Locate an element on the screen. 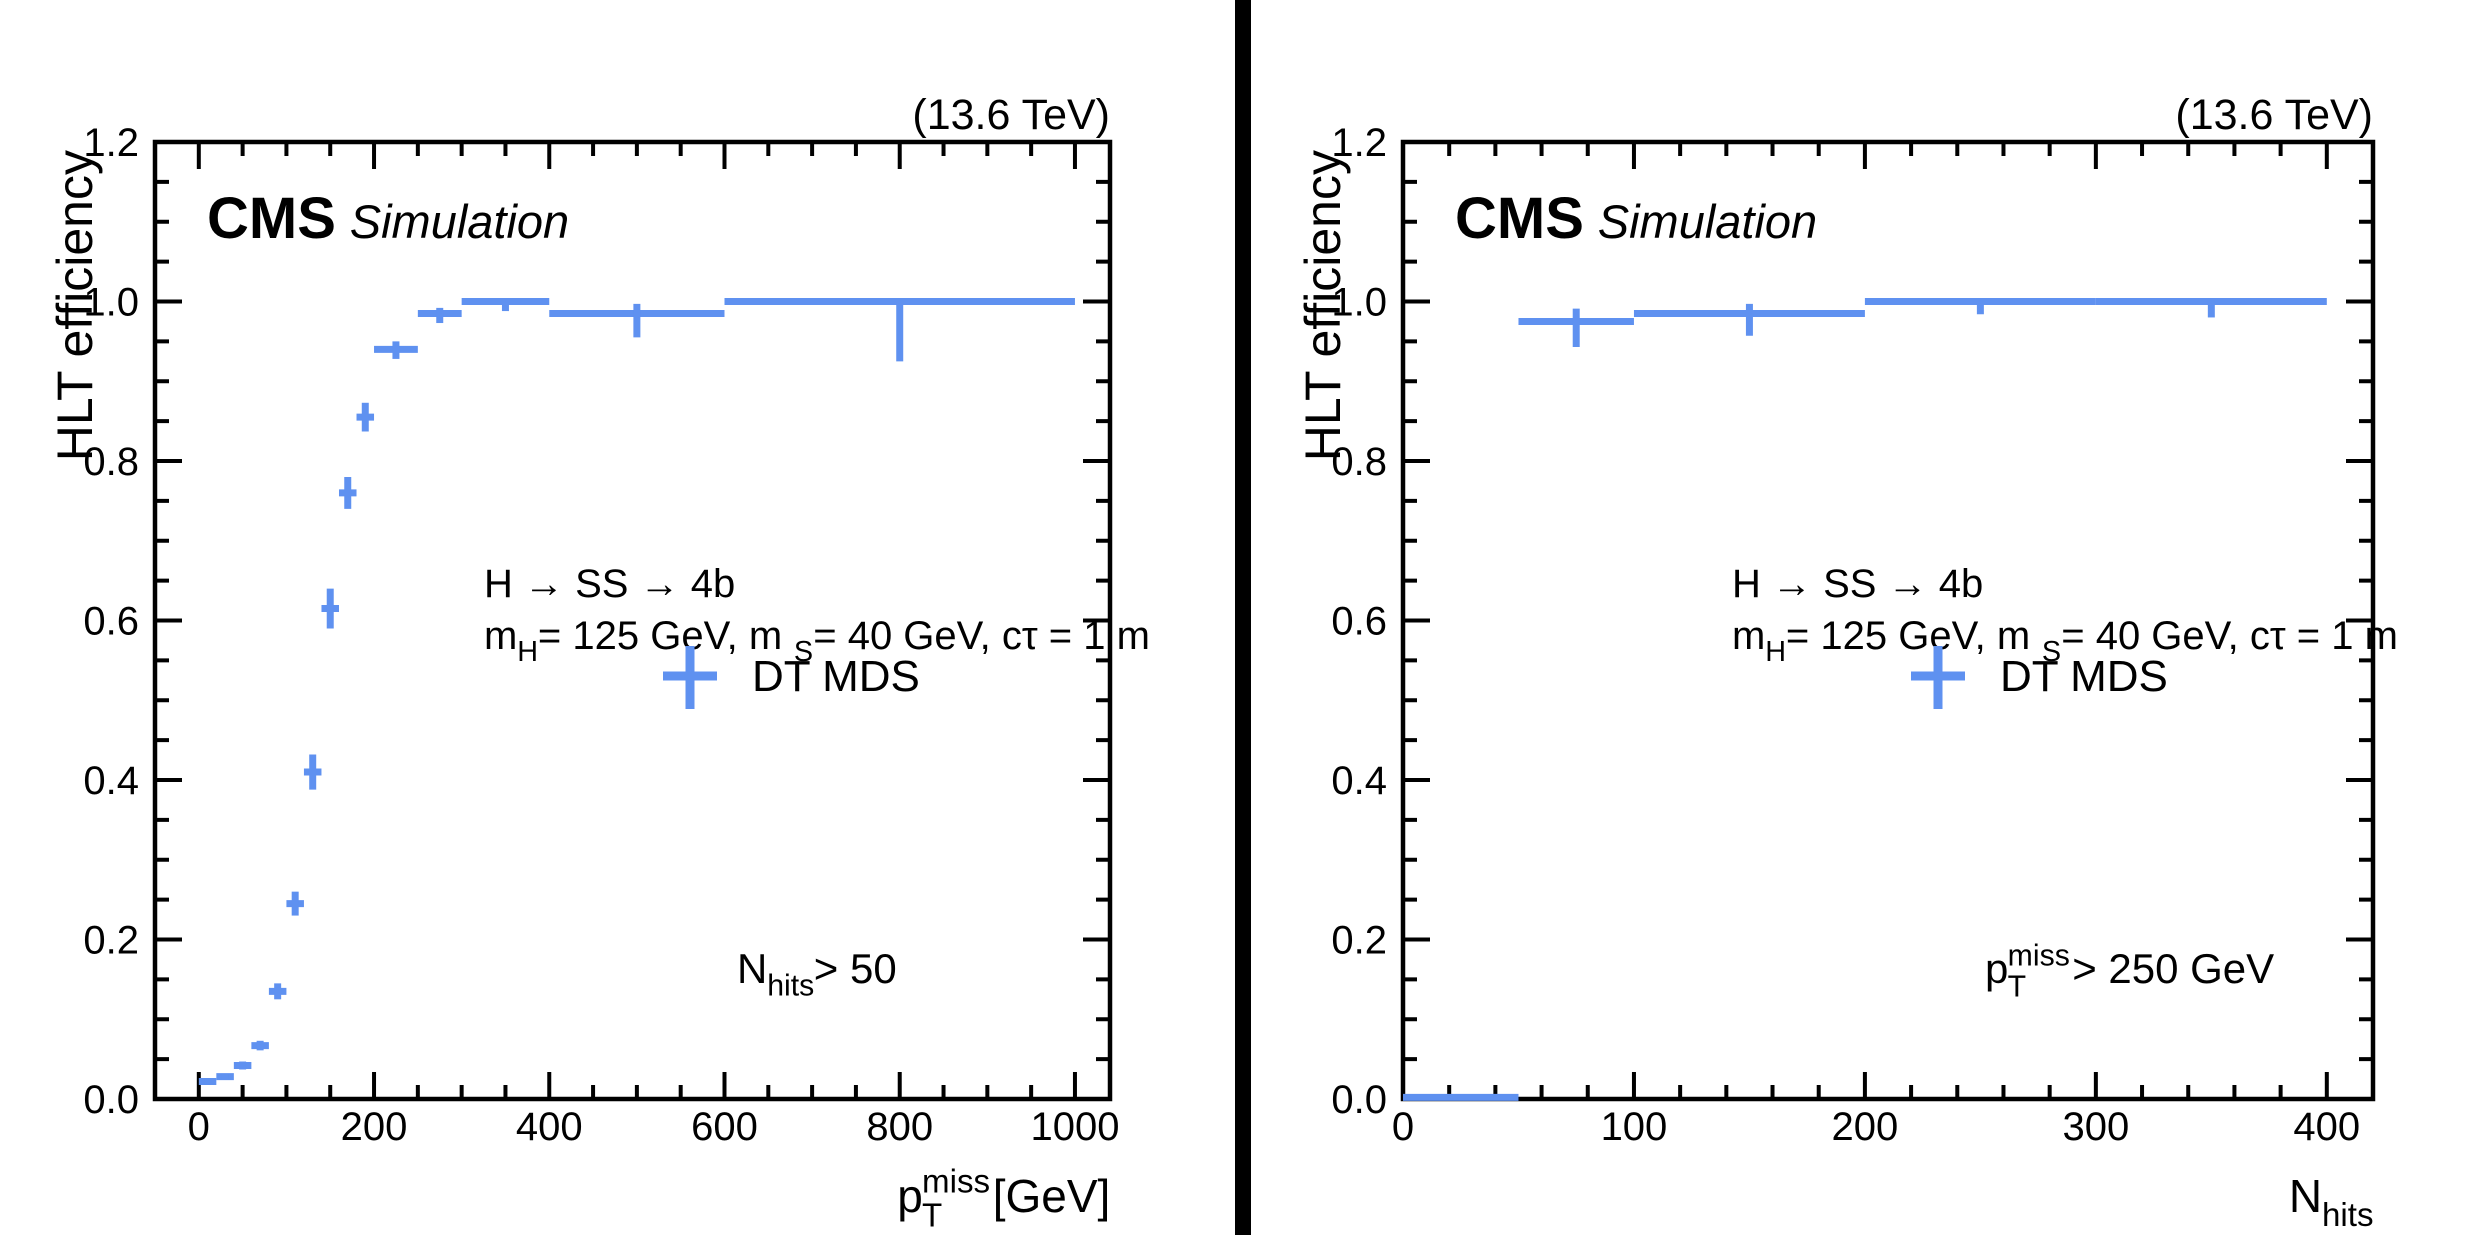 The image size is (2485, 1235). selection-label: p is located at coordinates (1996, 968).